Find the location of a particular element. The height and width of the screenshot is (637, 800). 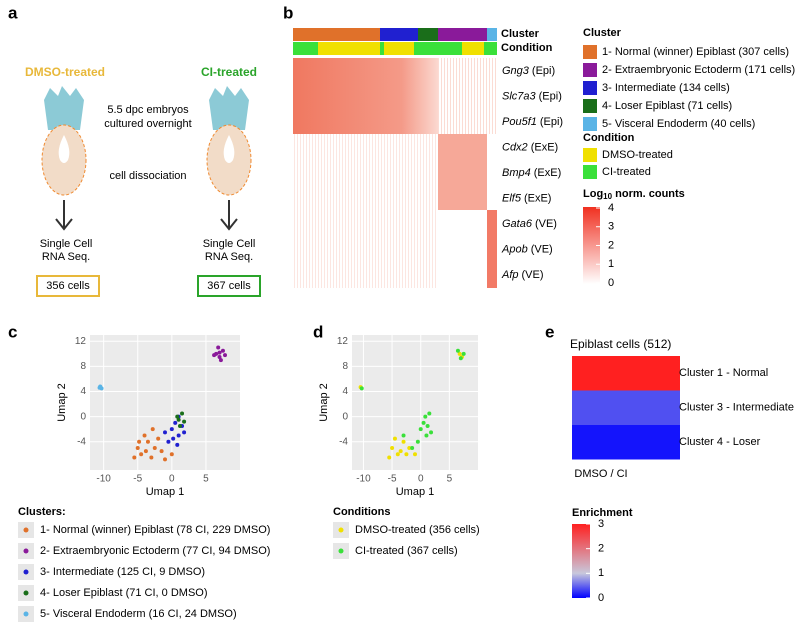

gene-label: Bmp4 (ExE) is located at coordinates (531, 173).